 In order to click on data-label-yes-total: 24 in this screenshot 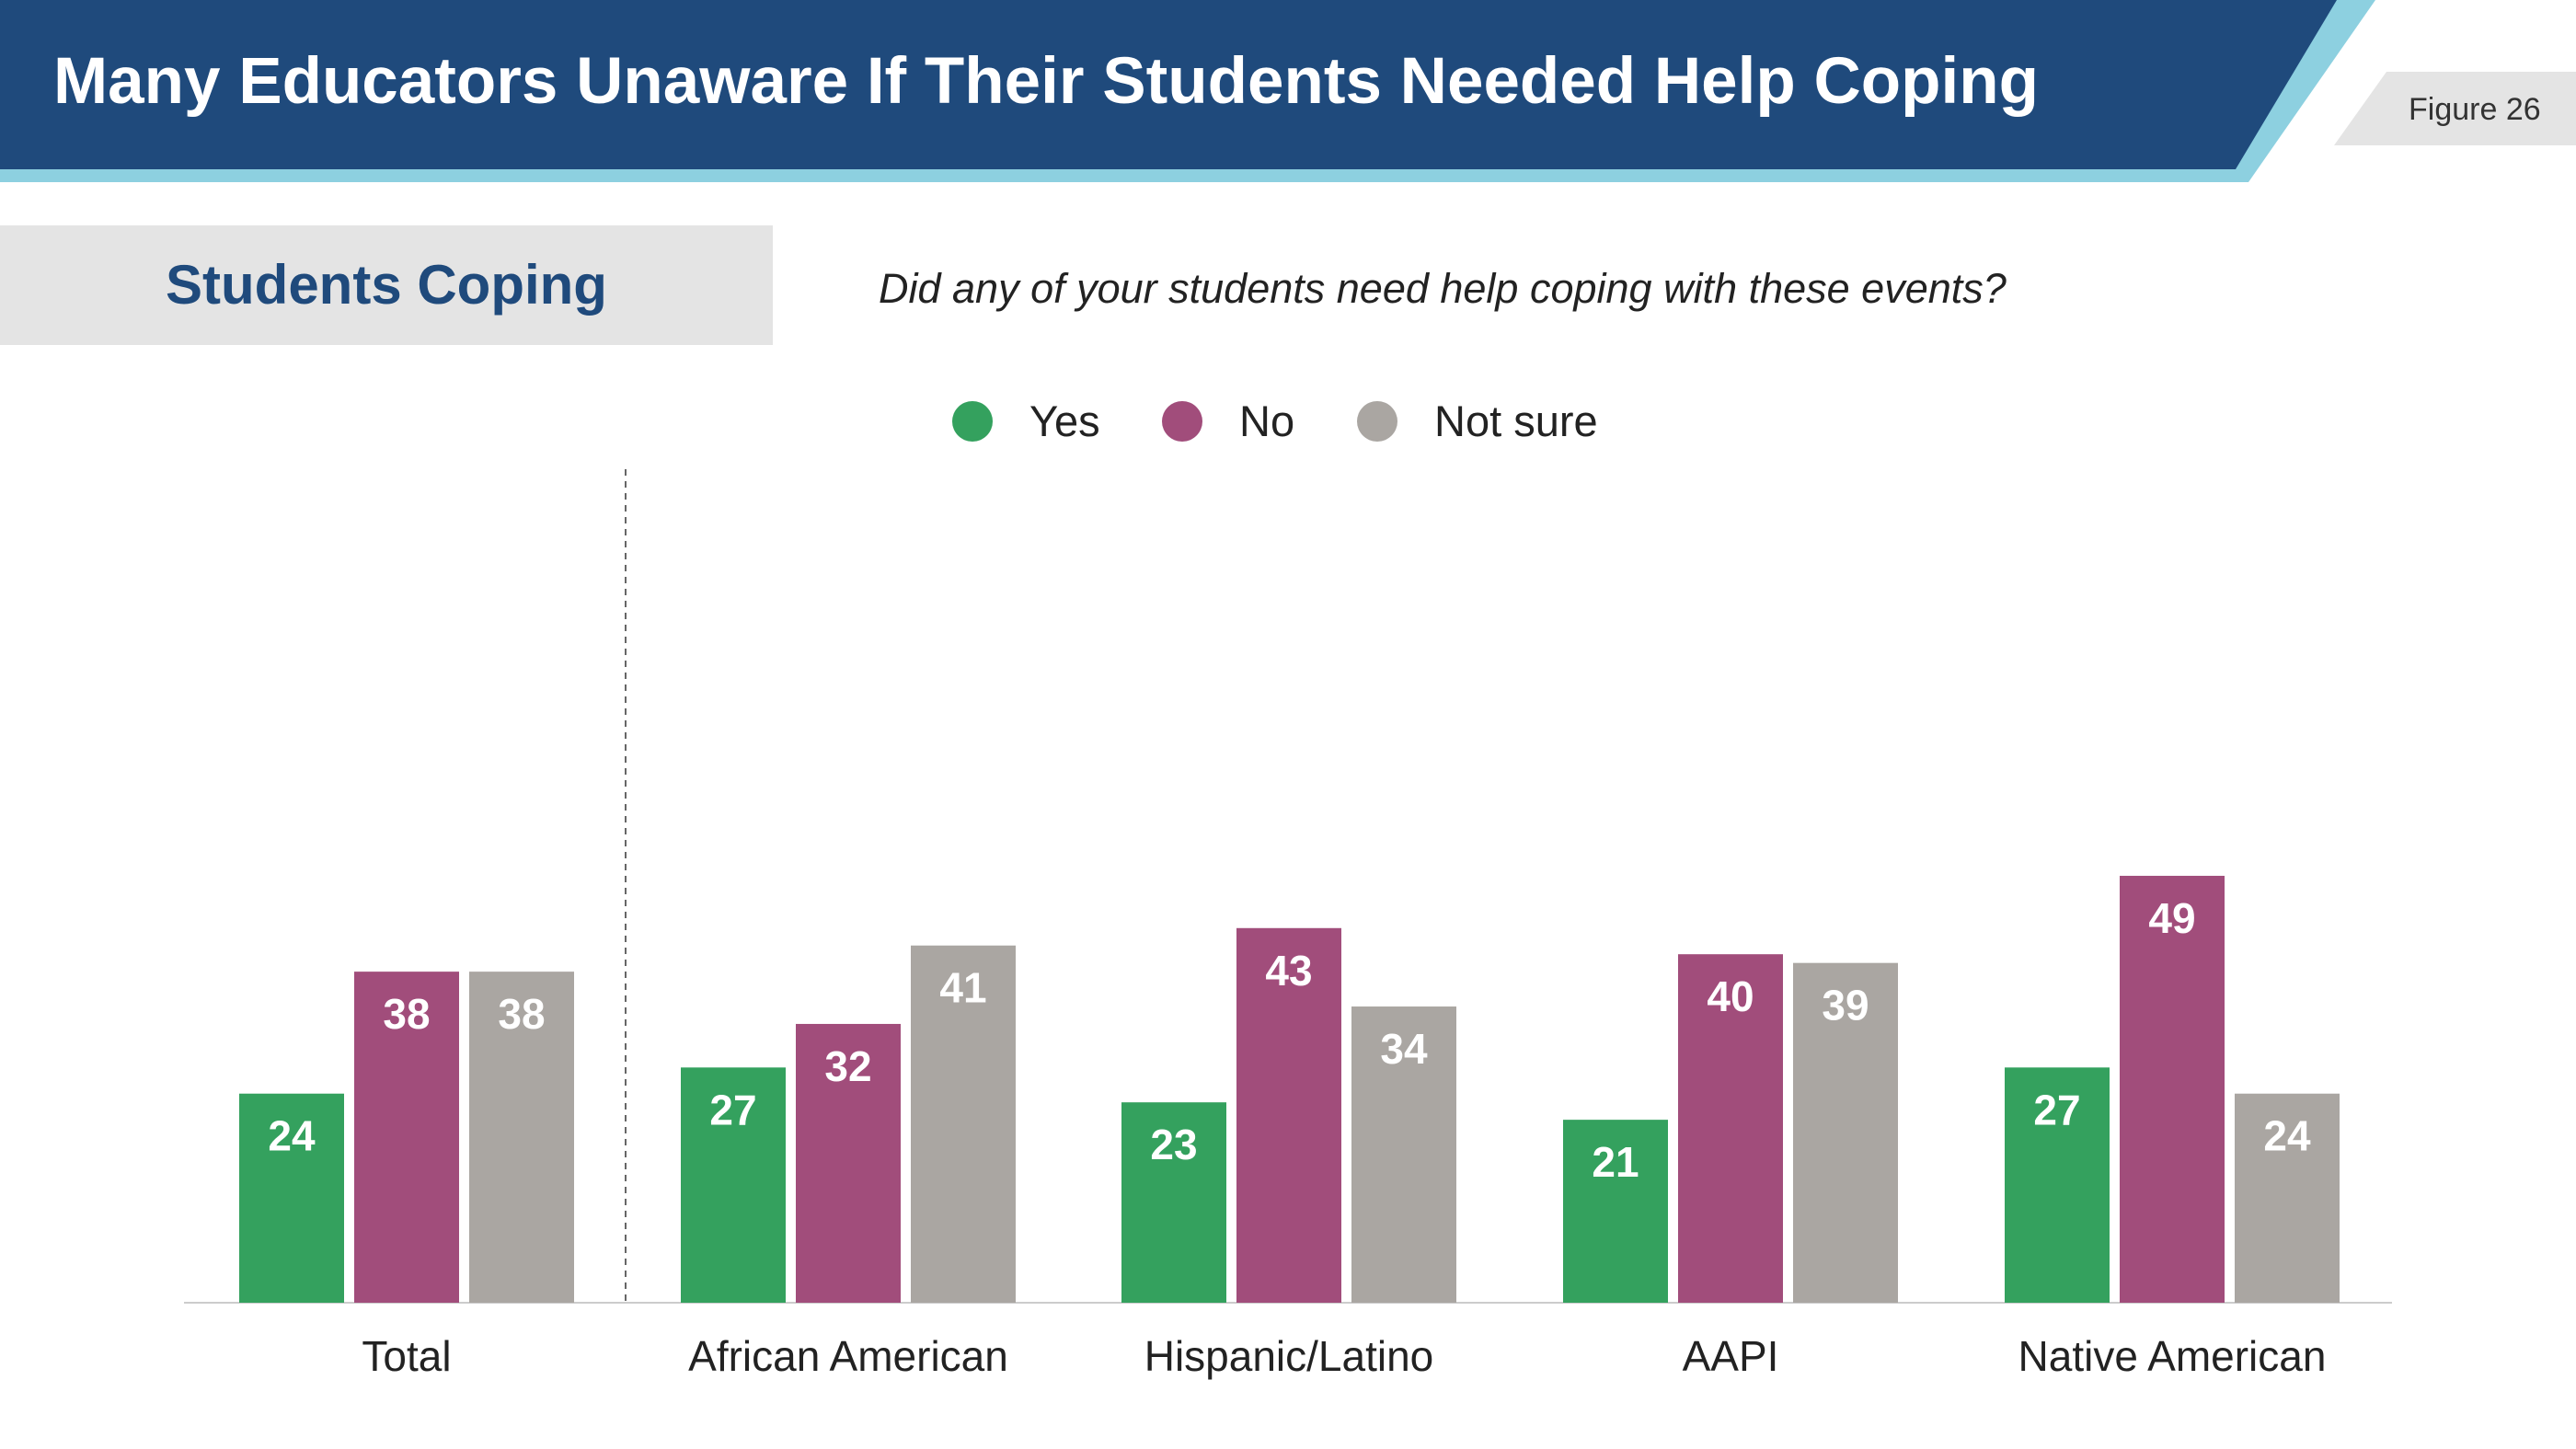, I will do `click(292, 1136)`.